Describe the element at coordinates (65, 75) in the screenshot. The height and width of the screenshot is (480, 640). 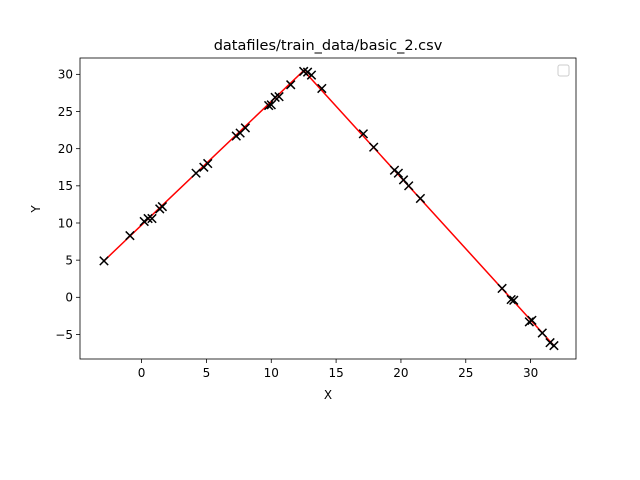
I see `y-tick-label: 30` at that location.